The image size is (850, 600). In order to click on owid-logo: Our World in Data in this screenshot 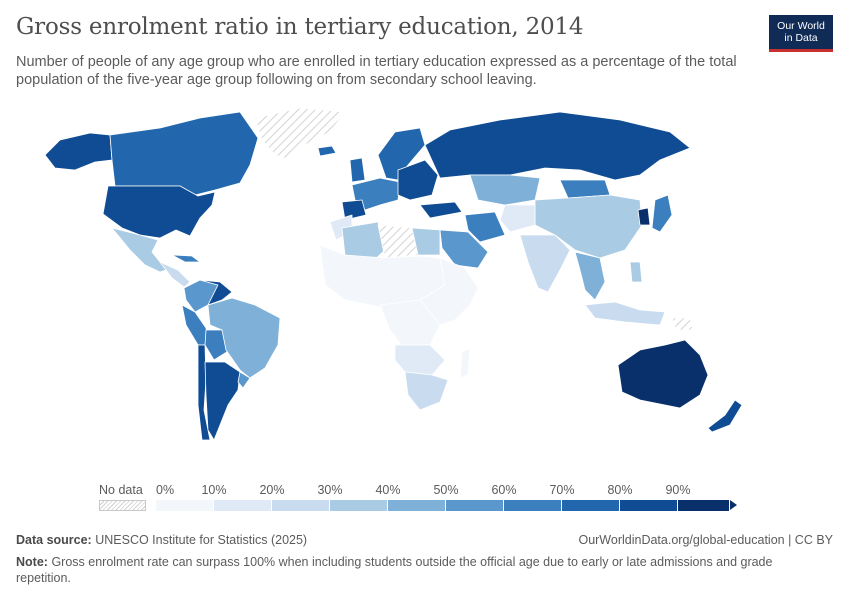, I will do `click(801, 33)`.